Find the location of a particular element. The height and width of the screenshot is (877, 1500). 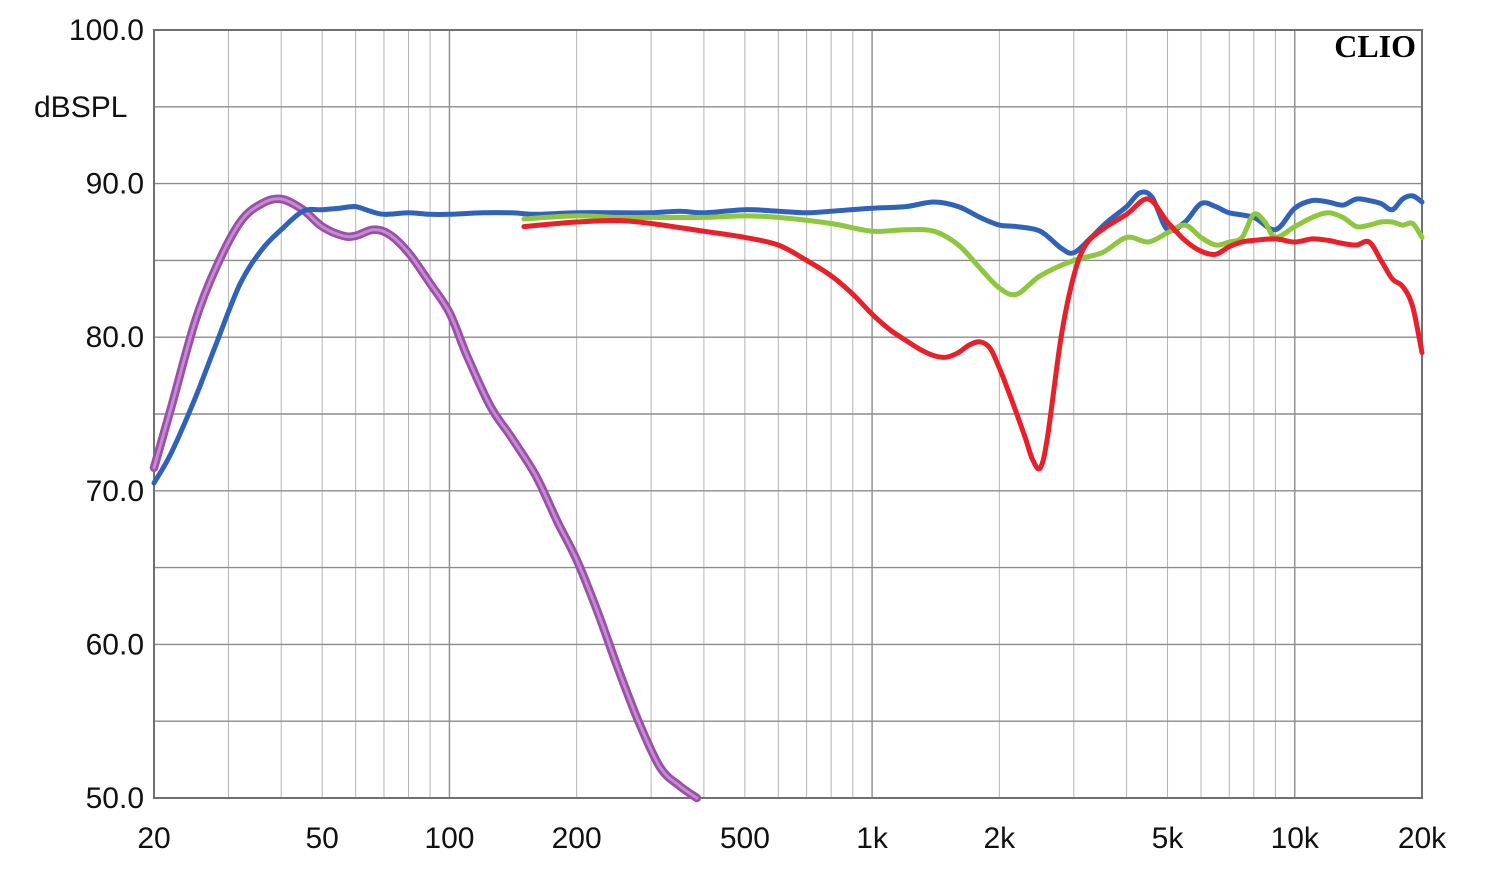

x-tick-label: 20k is located at coordinates (1422, 838).